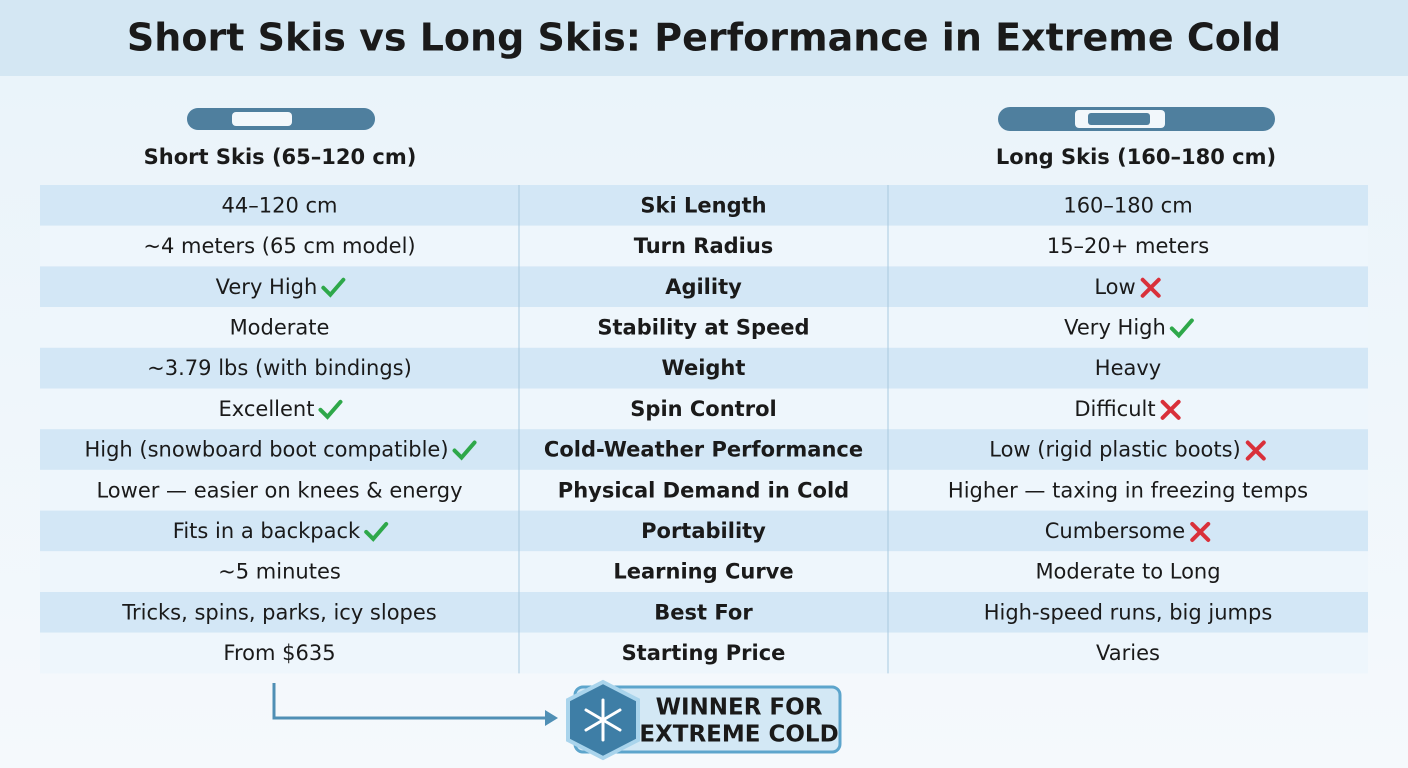 Image resolution: width=1408 pixels, height=768 pixels. I want to click on cell-text: Moderate to Long, so click(1127, 572).